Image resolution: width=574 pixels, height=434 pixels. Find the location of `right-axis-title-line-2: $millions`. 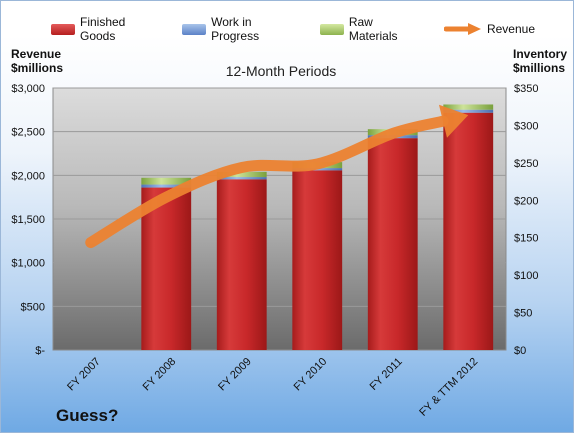

right-axis-title-line-2: $millions is located at coordinates (539, 68).